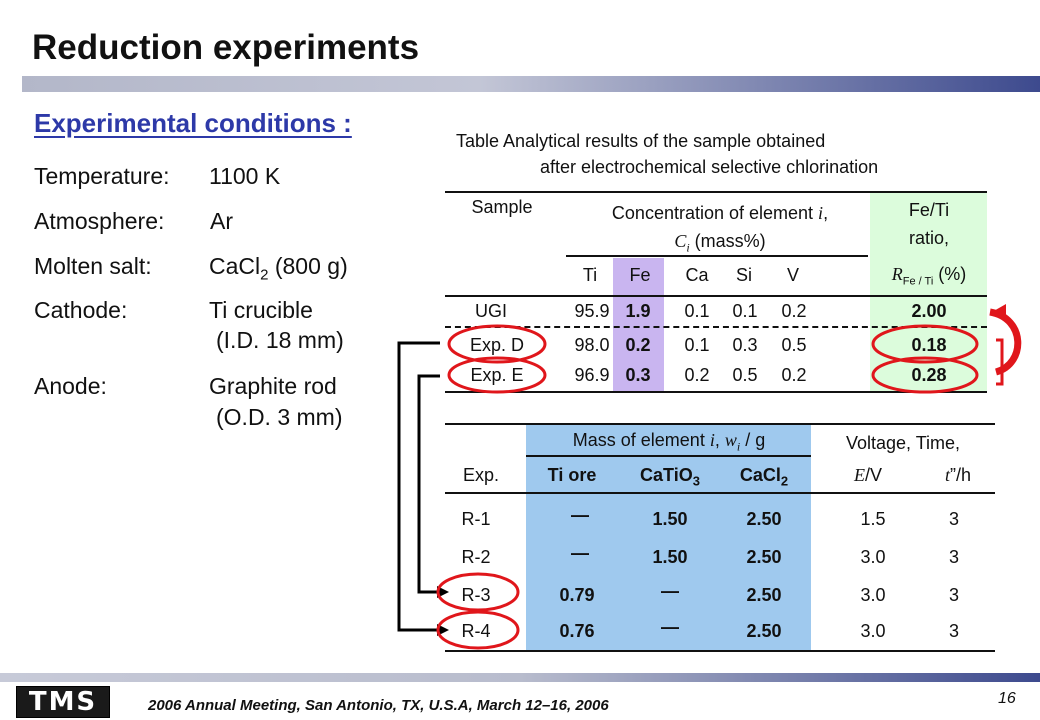 The height and width of the screenshot is (720, 1040). Describe the element at coordinates (577, 631) in the screenshot. I see `table2-cell-ti-ore: 0.76` at that location.